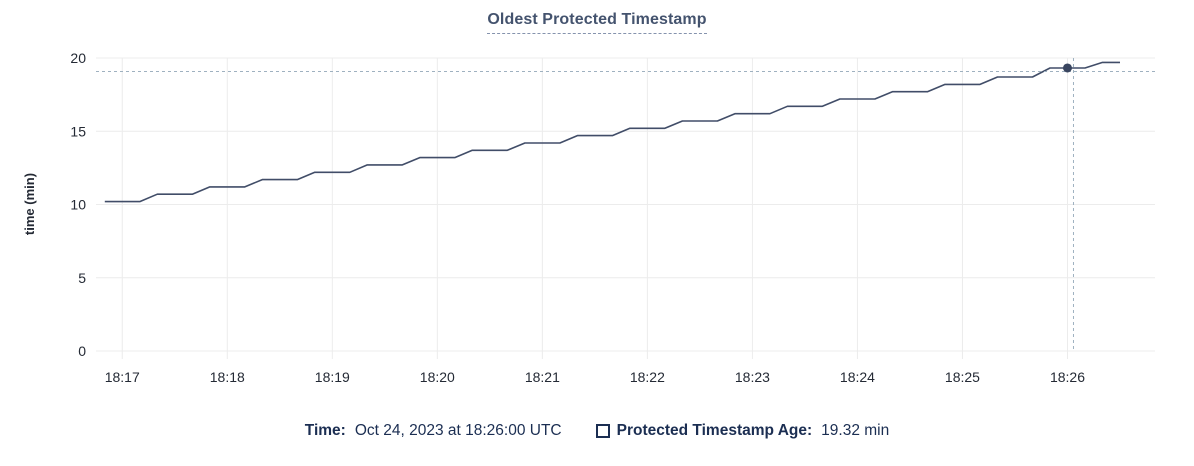 This screenshot has width=1194, height=466. I want to click on x-tick-label: 18:20, so click(437, 377).